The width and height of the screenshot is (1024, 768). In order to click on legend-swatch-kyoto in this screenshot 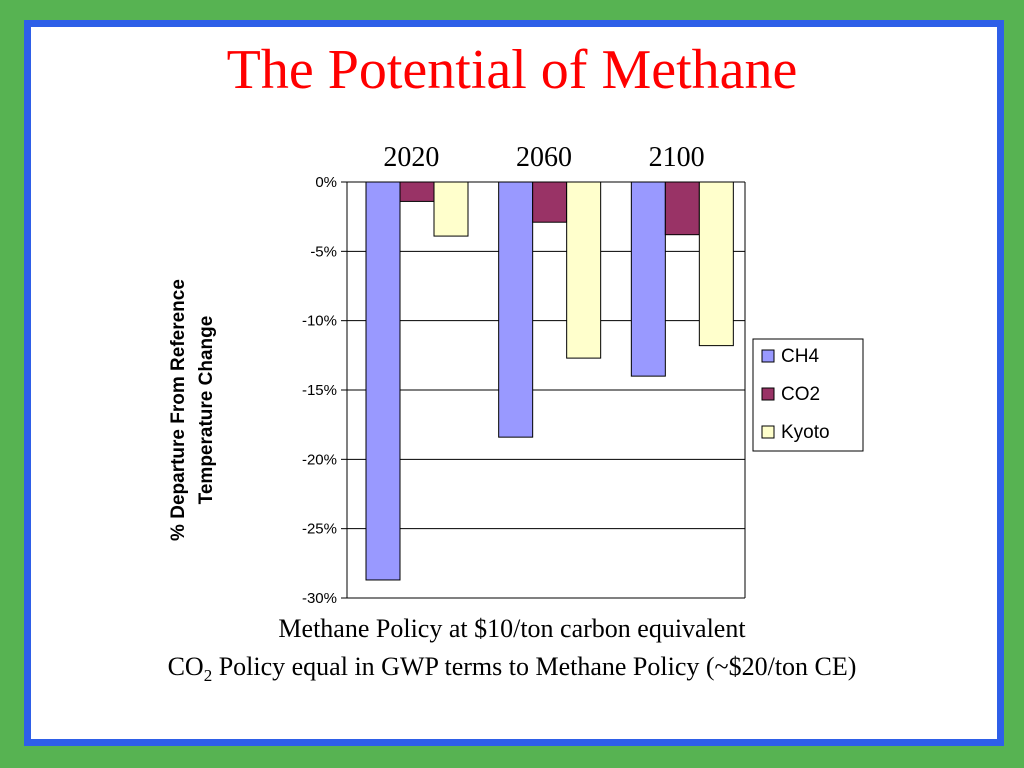, I will do `click(768, 432)`.